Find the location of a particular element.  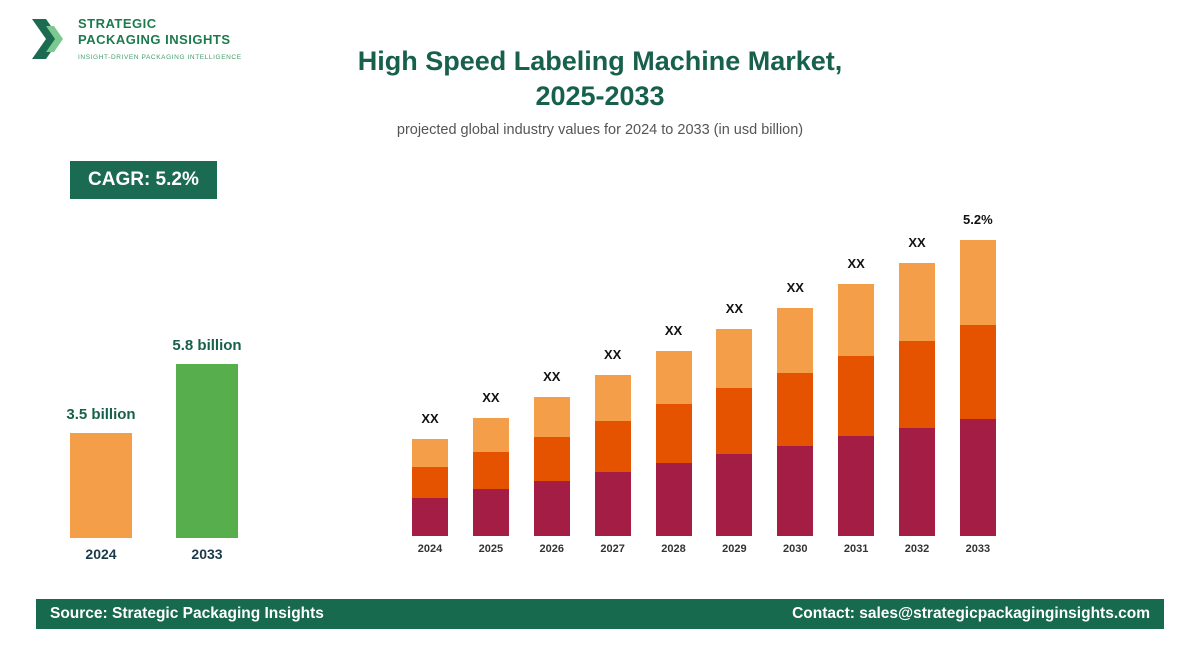

stacked-bar-column: XX 2028 is located at coordinates (673, 439).